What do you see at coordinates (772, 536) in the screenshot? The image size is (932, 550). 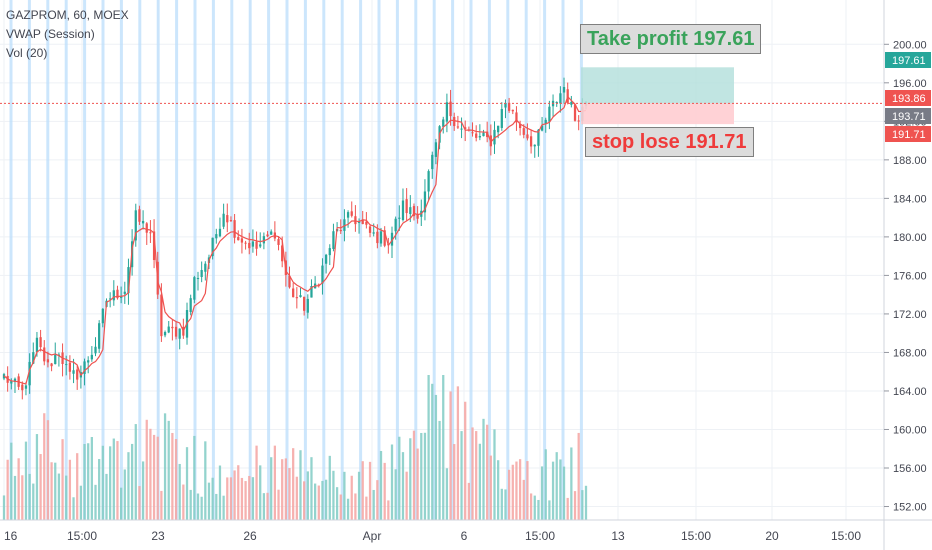 I see `time-axis-label: 20` at bounding box center [772, 536].